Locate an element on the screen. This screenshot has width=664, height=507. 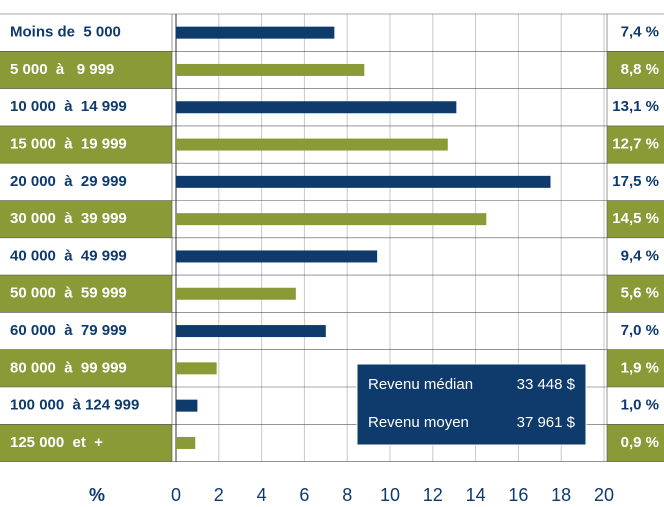
y-tick-label: 50 000 à 59 999 is located at coordinates (68, 293).